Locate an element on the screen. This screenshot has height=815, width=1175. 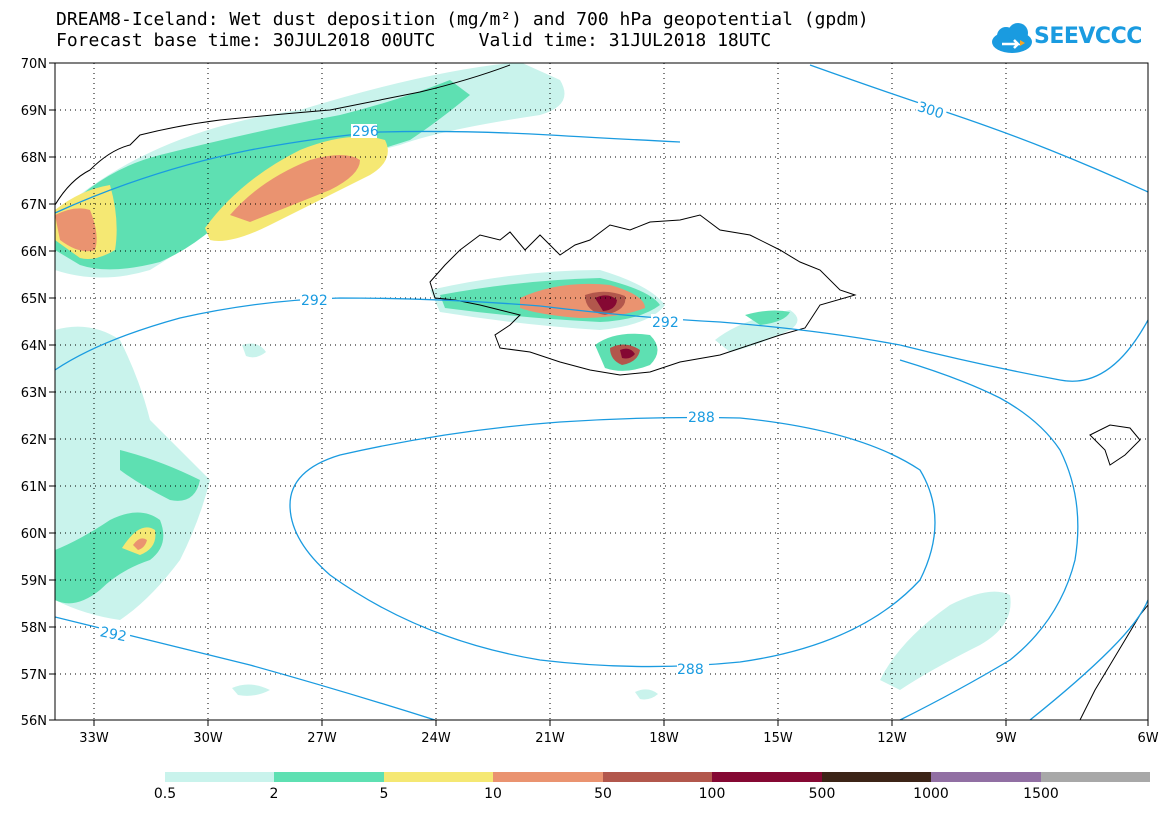
lon-label: 6W is located at coordinates (1147, 738).